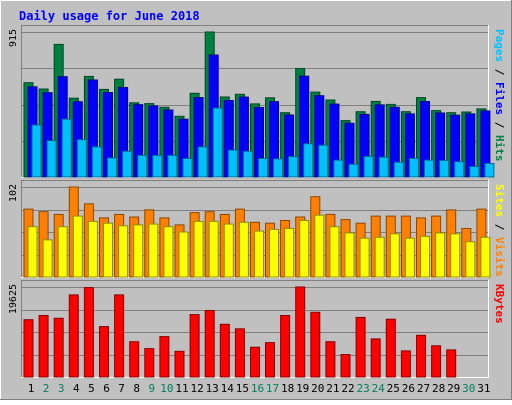 Image resolution: width=512 pixels, height=405 pixels. I want to click on x-tick-label-day-6: 6, so click(106, 388).